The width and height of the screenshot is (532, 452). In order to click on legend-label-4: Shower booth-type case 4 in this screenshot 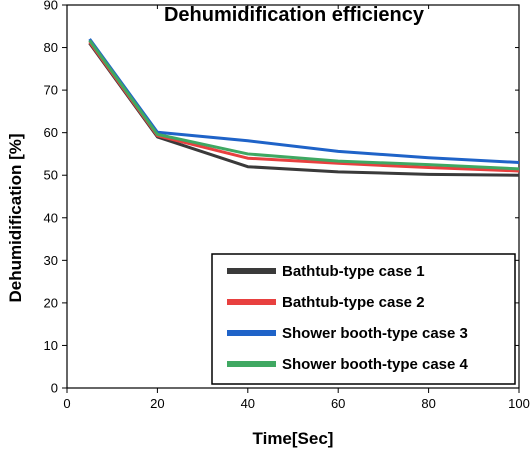, I will do `click(375, 364)`.